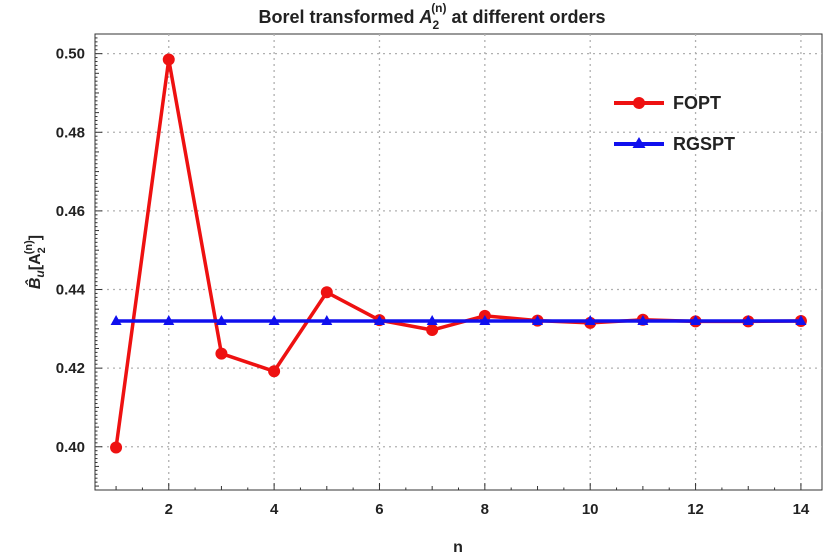 The width and height of the screenshot is (830, 560). I want to click on y-tick-label: 0.50, so click(70, 54).